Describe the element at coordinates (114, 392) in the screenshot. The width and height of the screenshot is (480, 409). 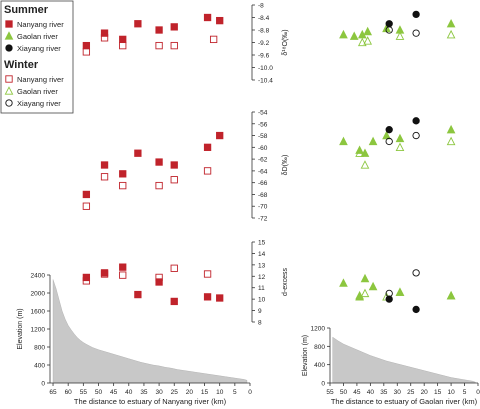
I see `x-tick-label: 45` at that location.